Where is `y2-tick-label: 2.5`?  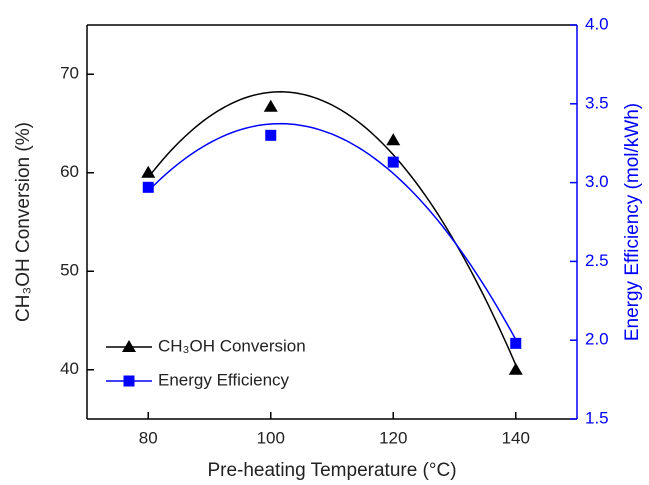
y2-tick-label: 2.5 is located at coordinates (597, 260).